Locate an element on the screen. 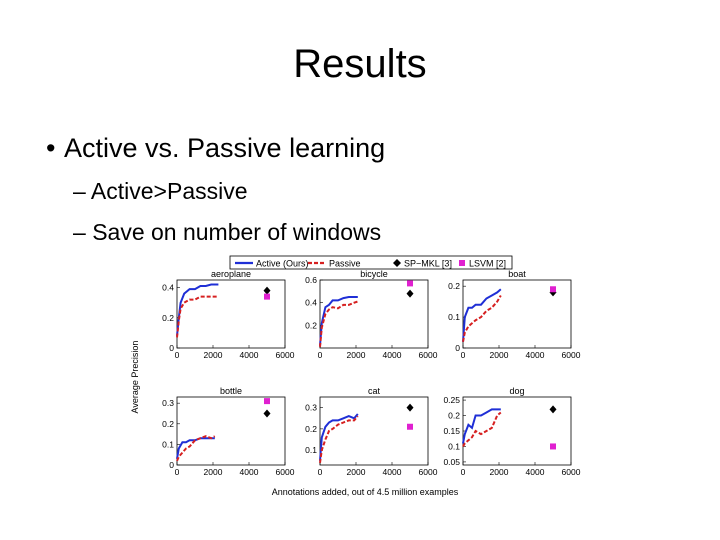  panel-boat: boat 0 2000 4000 6000 0 0.1 0.2 is located at coordinates (514, 314).